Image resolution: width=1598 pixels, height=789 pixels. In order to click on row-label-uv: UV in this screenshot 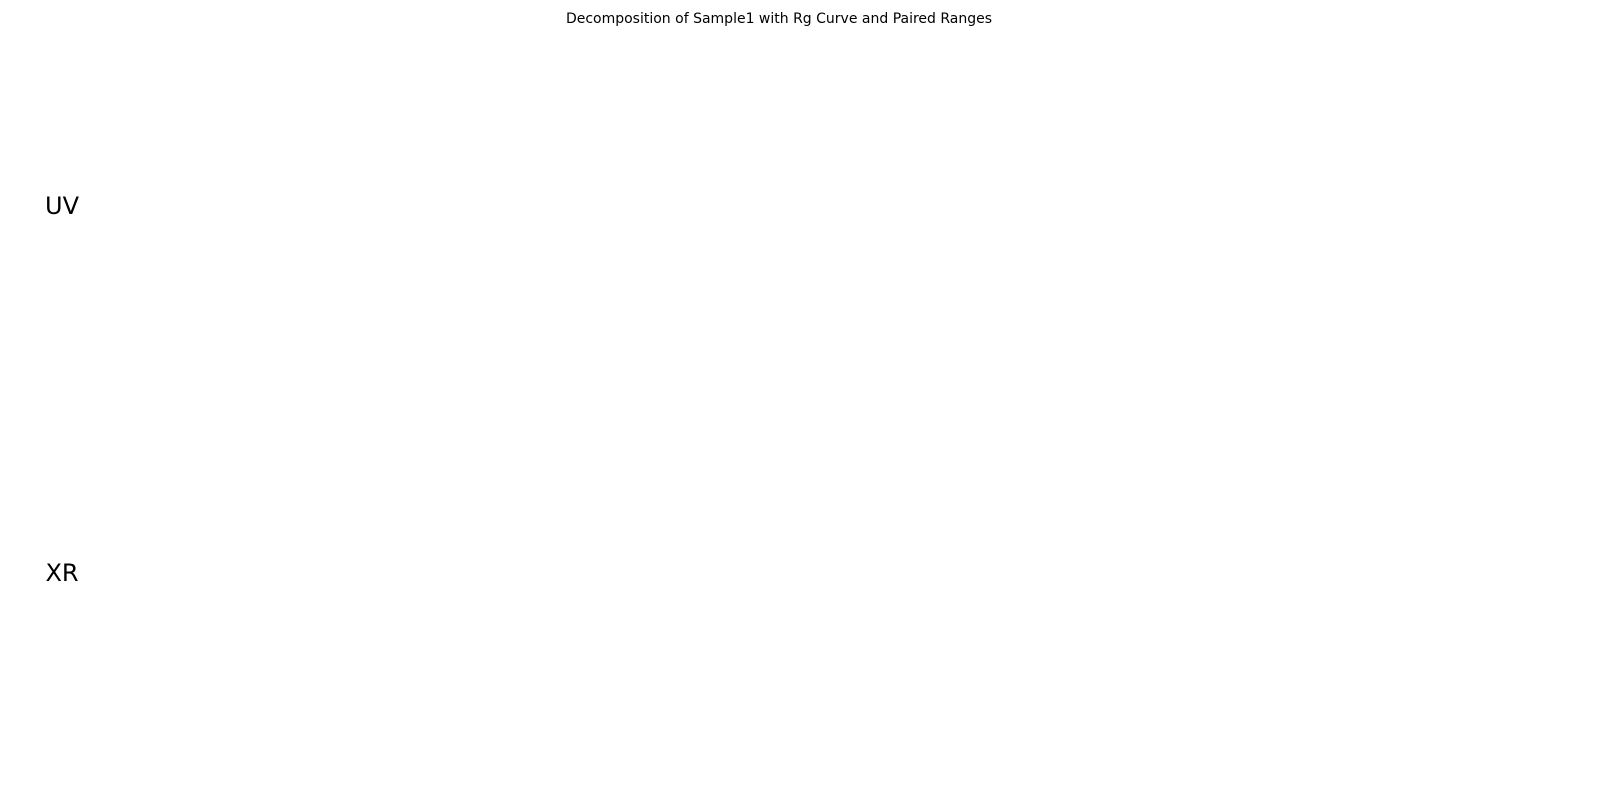, I will do `click(62, 206)`.